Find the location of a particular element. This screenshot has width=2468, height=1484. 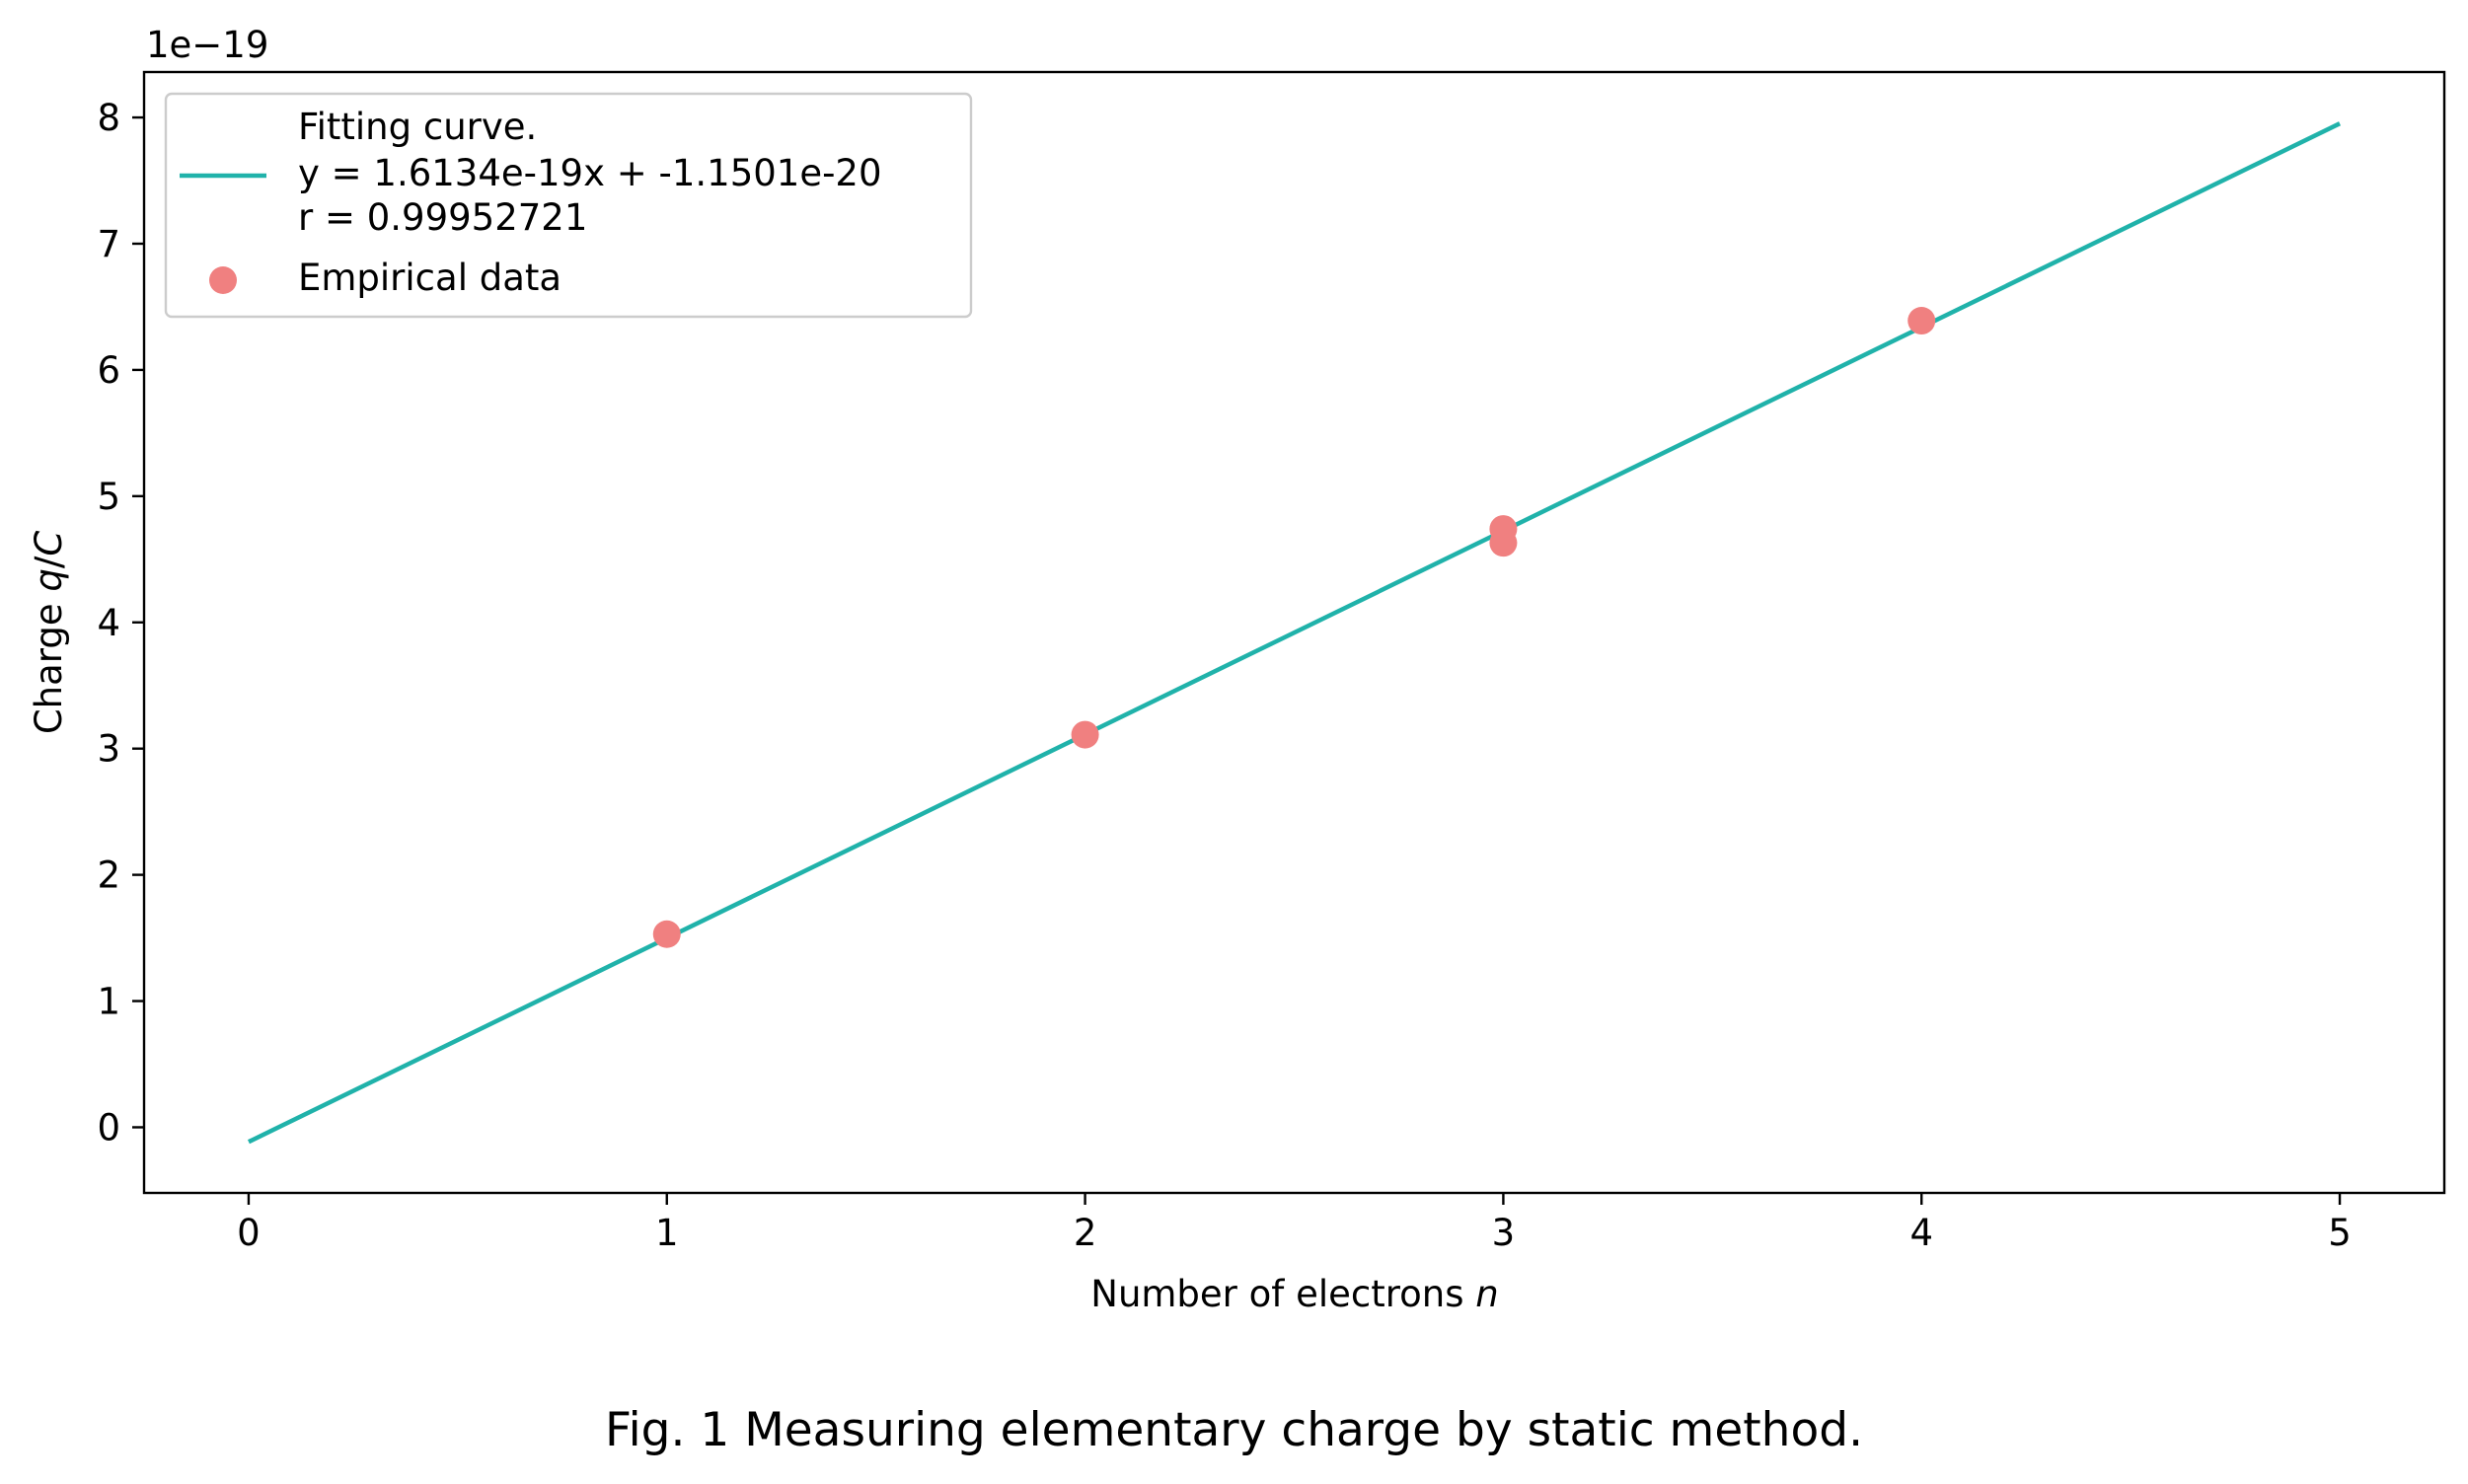

legend-points-swatch is located at coordinates (223, 280).